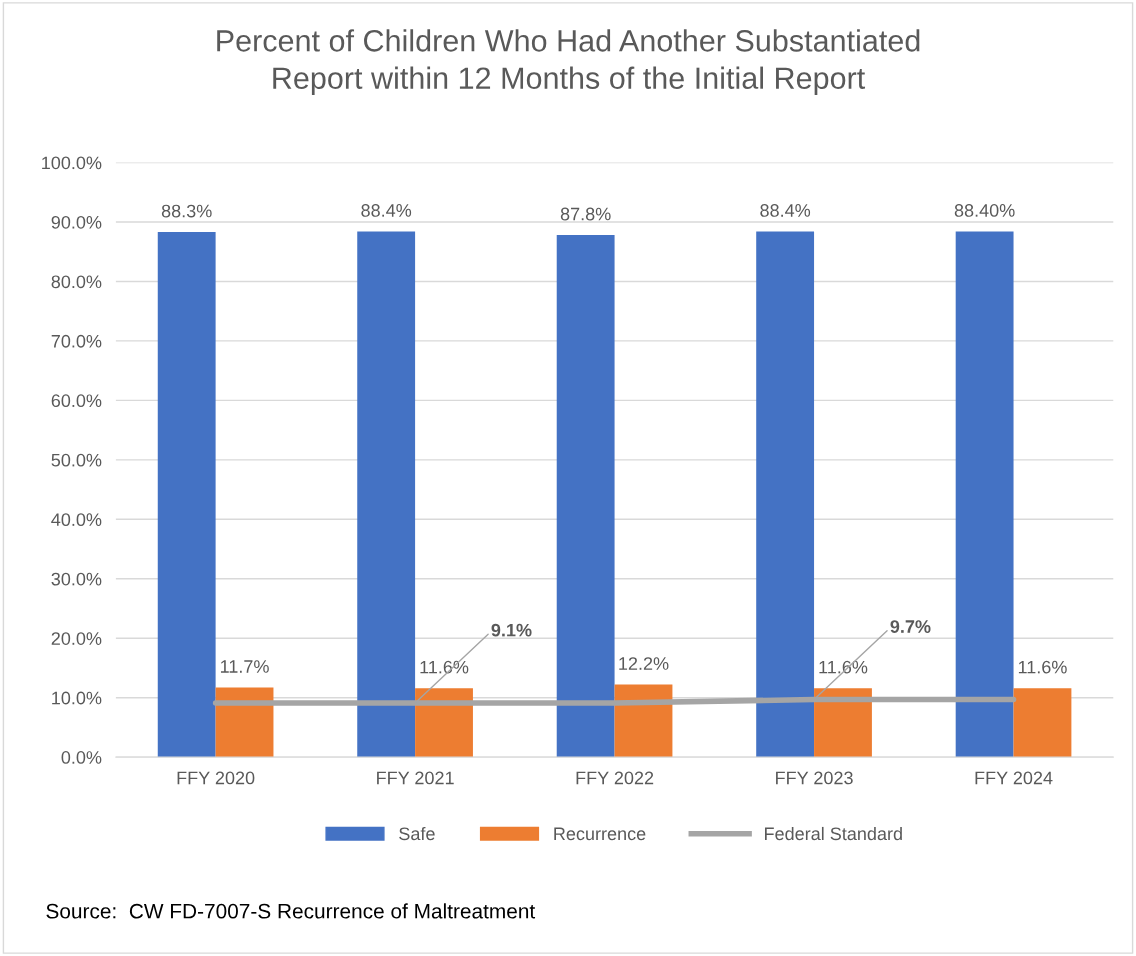 The width and height of the screenshot is (1136, 956). What do you see at coordinates (186, 211) in the screenshot?
I see `data-label: 88.3%` at bounding box center [186, 211].